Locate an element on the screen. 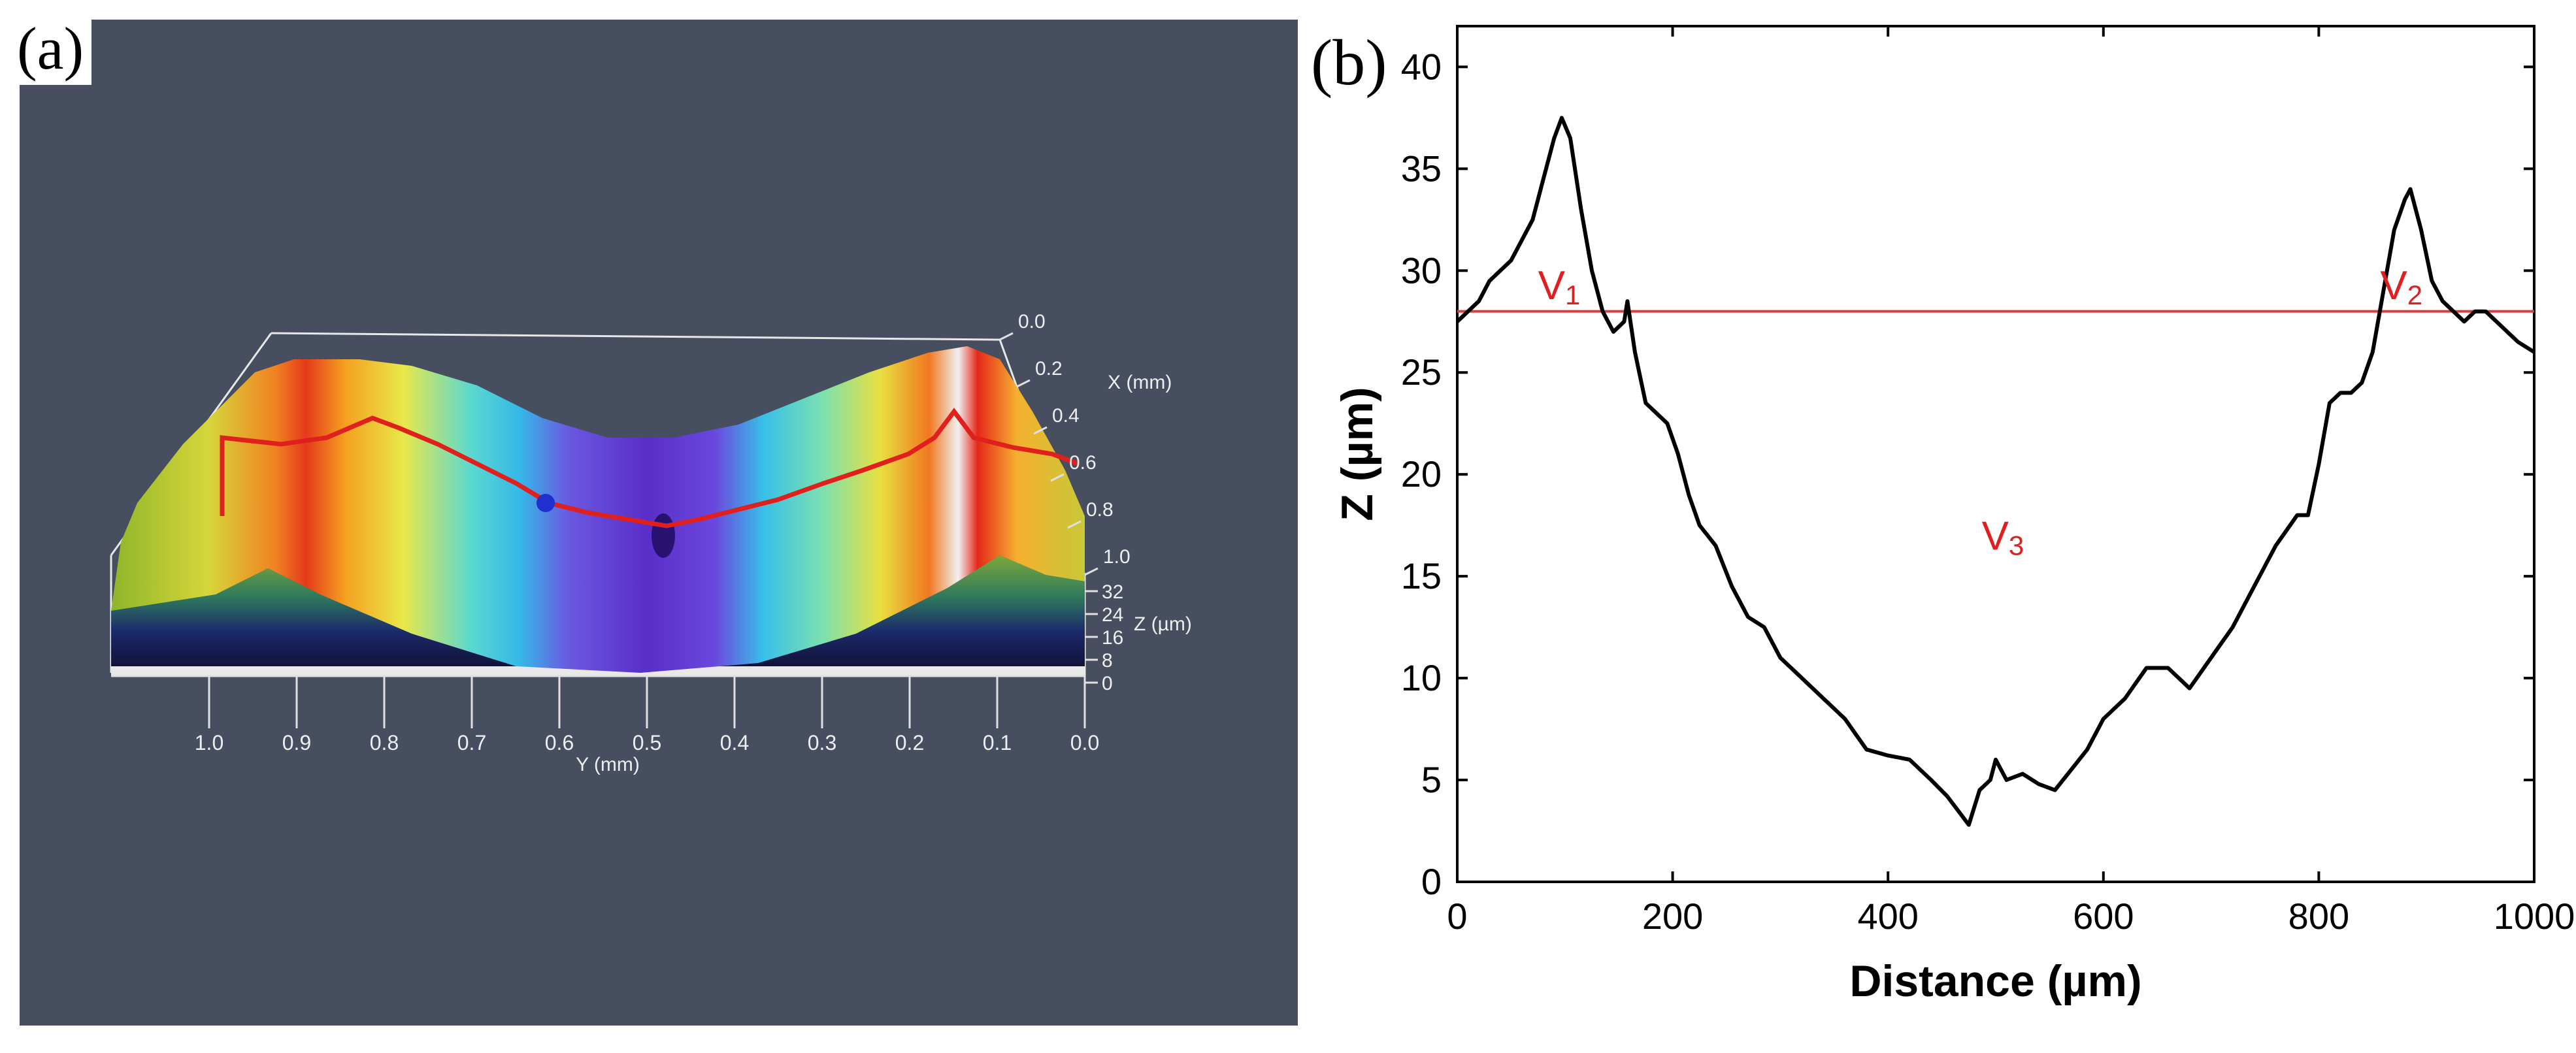 The image size is (2576, 1053). surface-side-wall is located at coordinates (598, 614).